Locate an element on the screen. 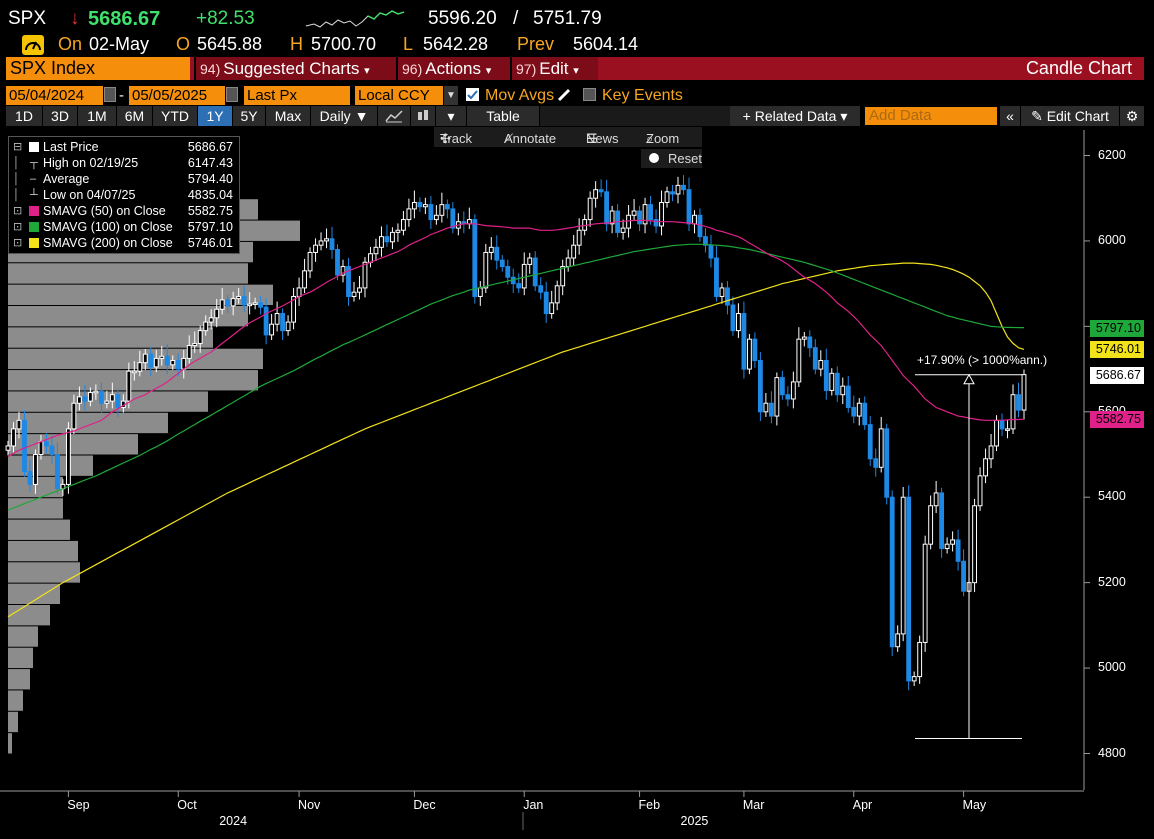 The width and height of the screenshot is (1154, 839). edit-chart-button: ✎ Edit Chart is located at coordinates (1070, 116).